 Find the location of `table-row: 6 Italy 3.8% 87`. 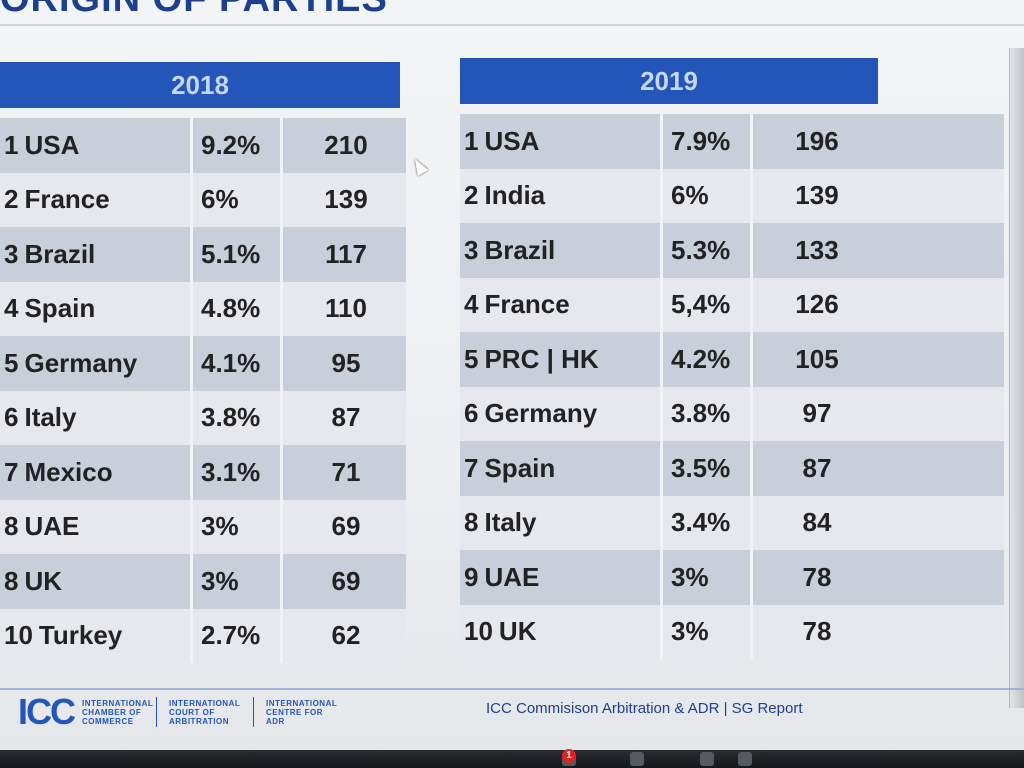

table-row: 6 Italy 3.8% 87 is located at coordinates (203, 417).